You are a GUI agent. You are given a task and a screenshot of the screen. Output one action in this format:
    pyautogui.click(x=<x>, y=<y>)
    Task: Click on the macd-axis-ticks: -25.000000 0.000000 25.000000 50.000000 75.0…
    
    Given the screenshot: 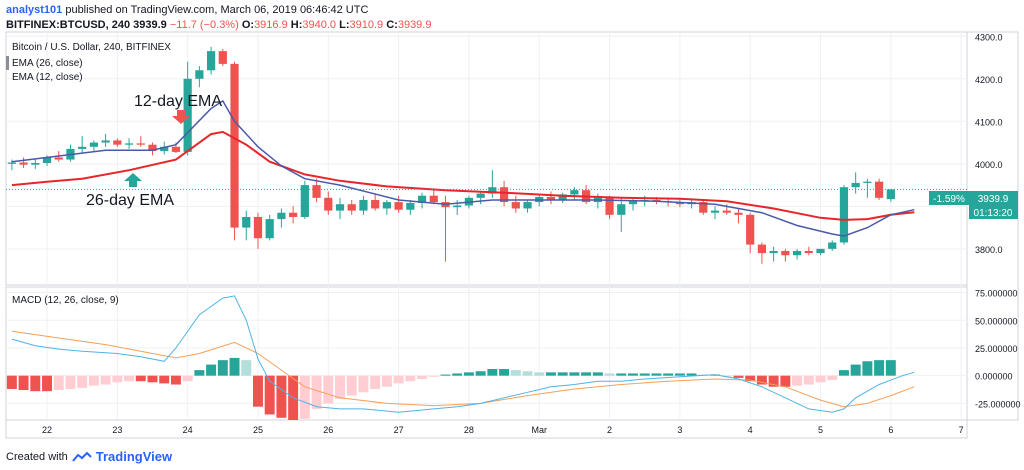 What is the action you would take?
    pyautogui.click(x=998, y=349)
    